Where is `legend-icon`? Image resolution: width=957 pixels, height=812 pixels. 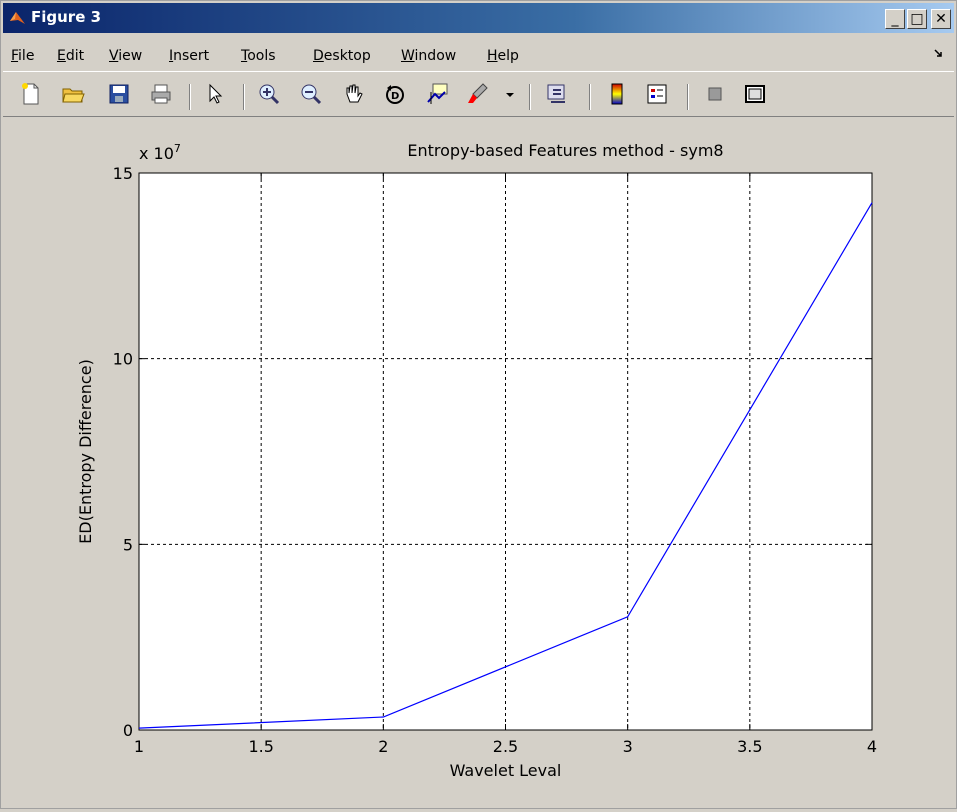 legend-icon is located at coordinates (657, 94).